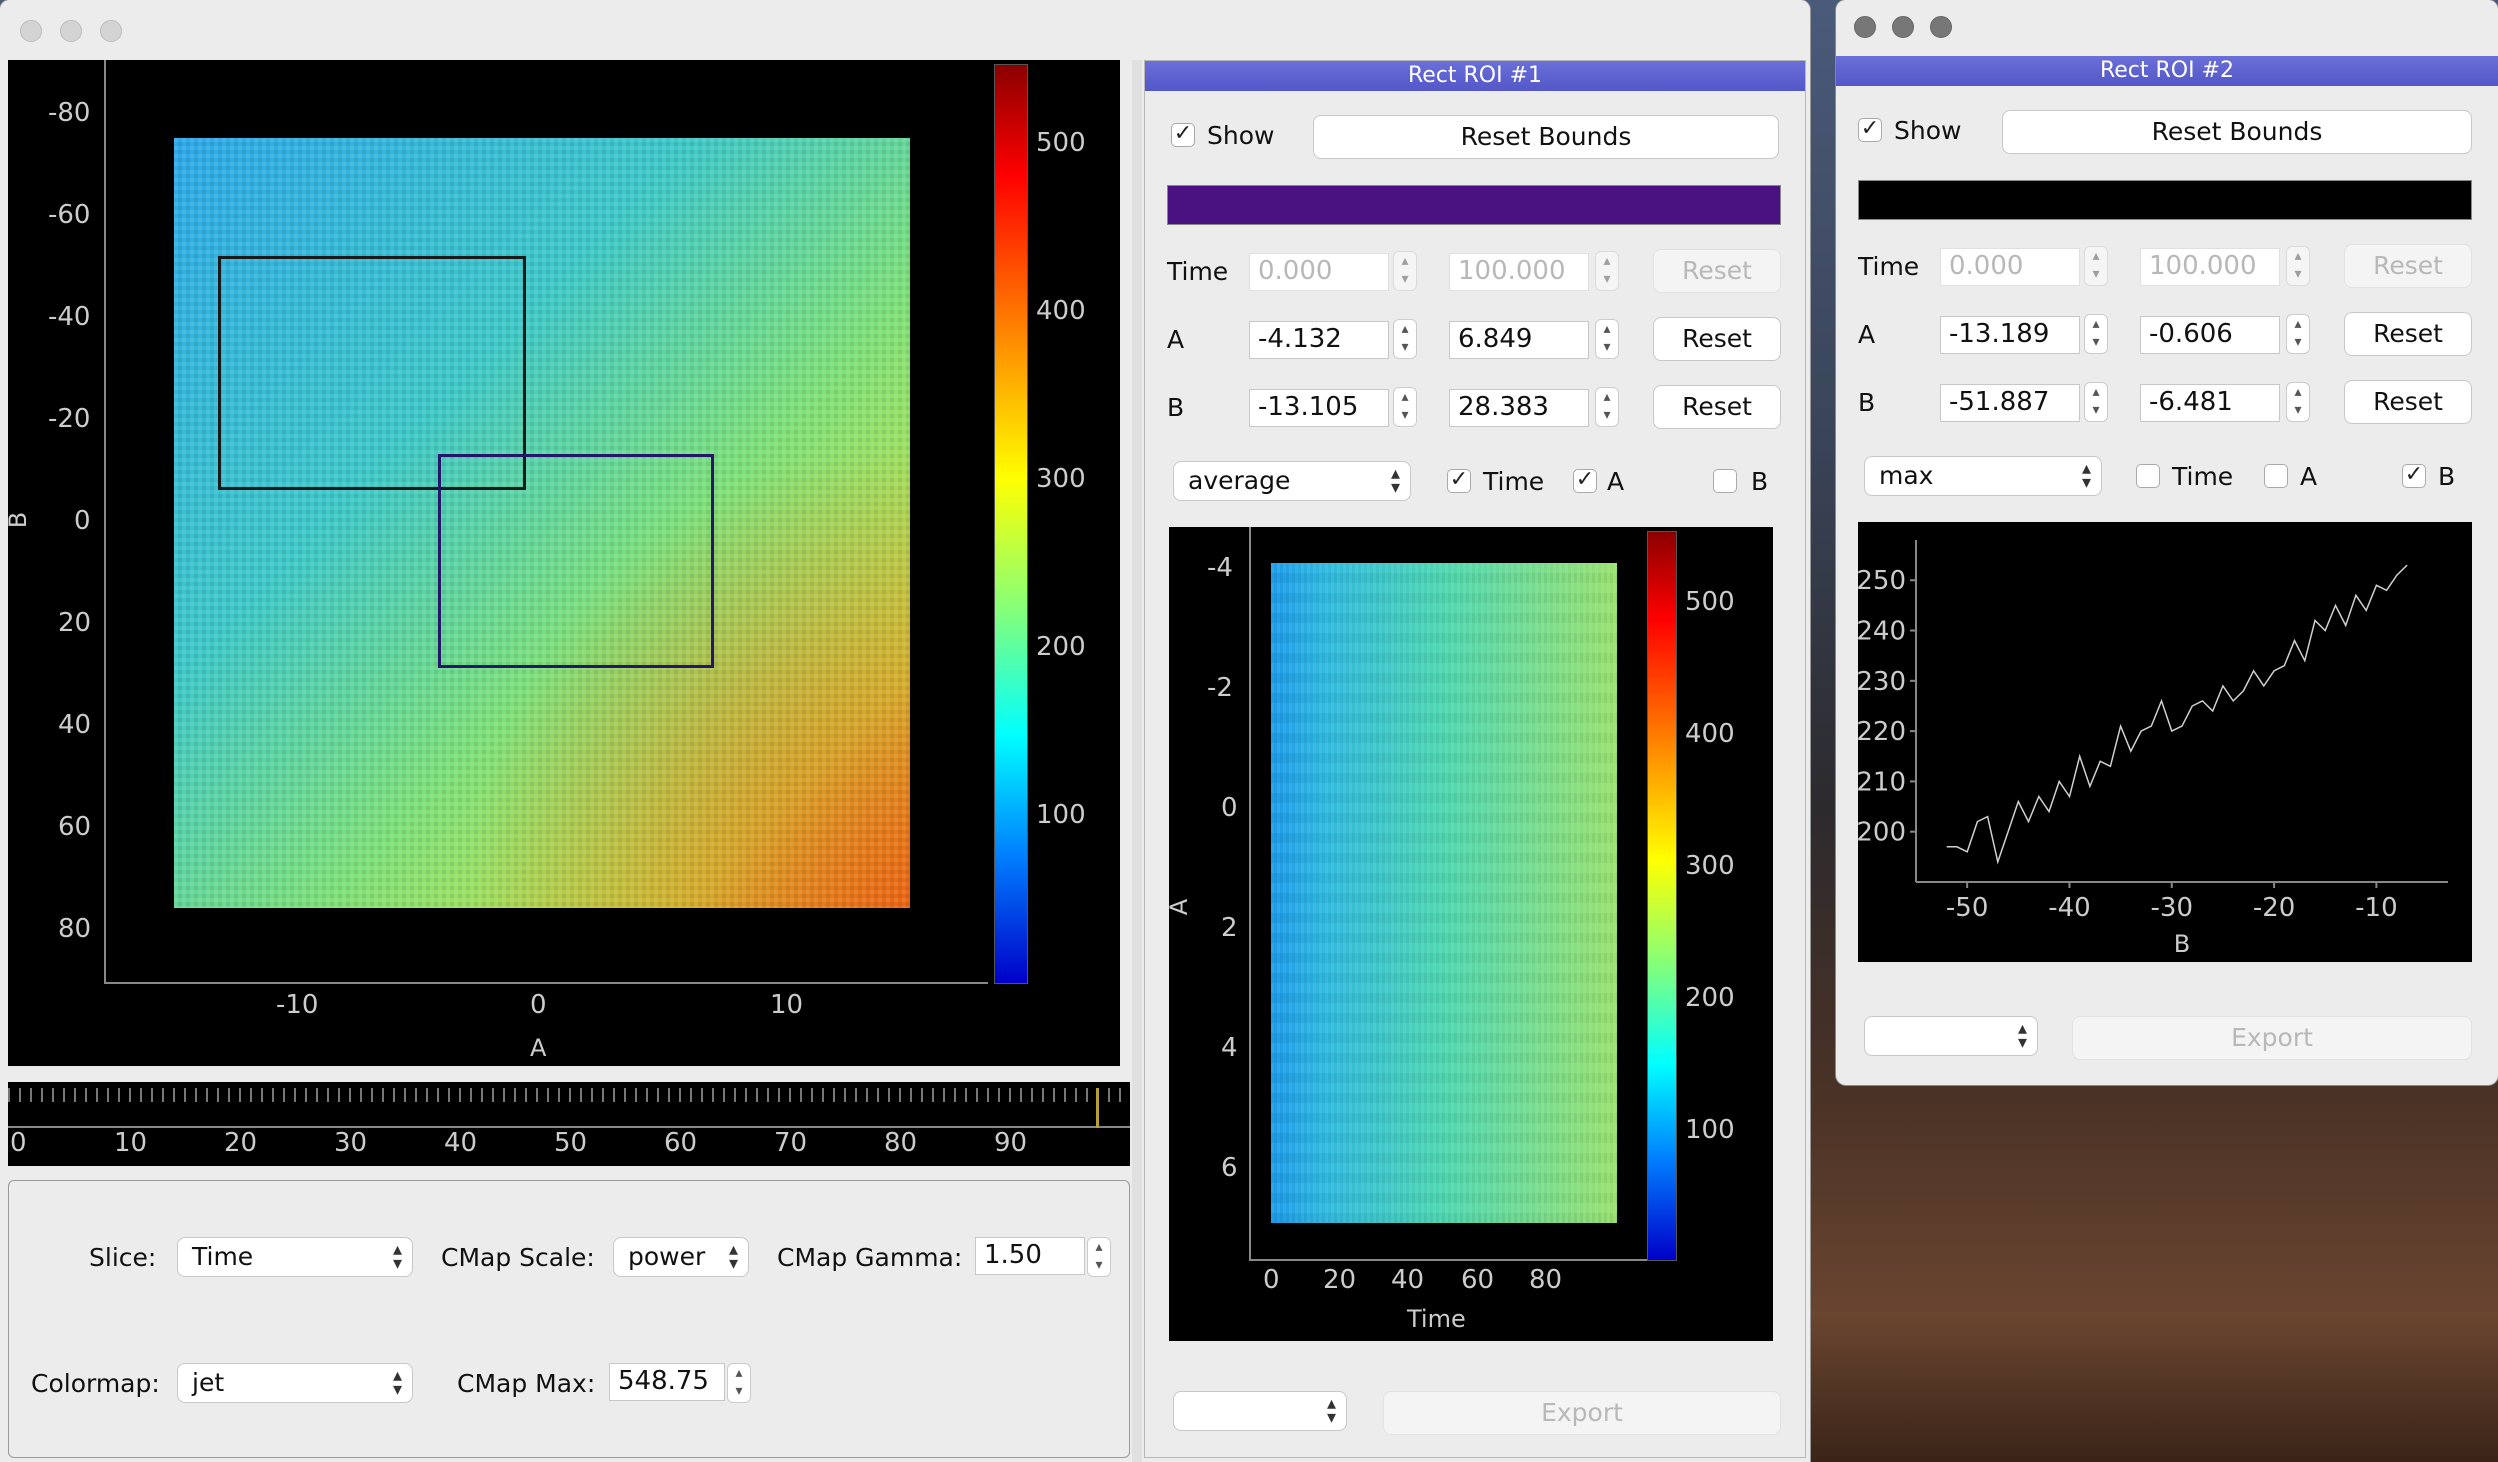 This screenshot has width=2498, height=1462. What do you see at coordinates (1220, 568) in the screenshot?
I see `roi1-y-tick: -4` at bounding box center [1220, 568].